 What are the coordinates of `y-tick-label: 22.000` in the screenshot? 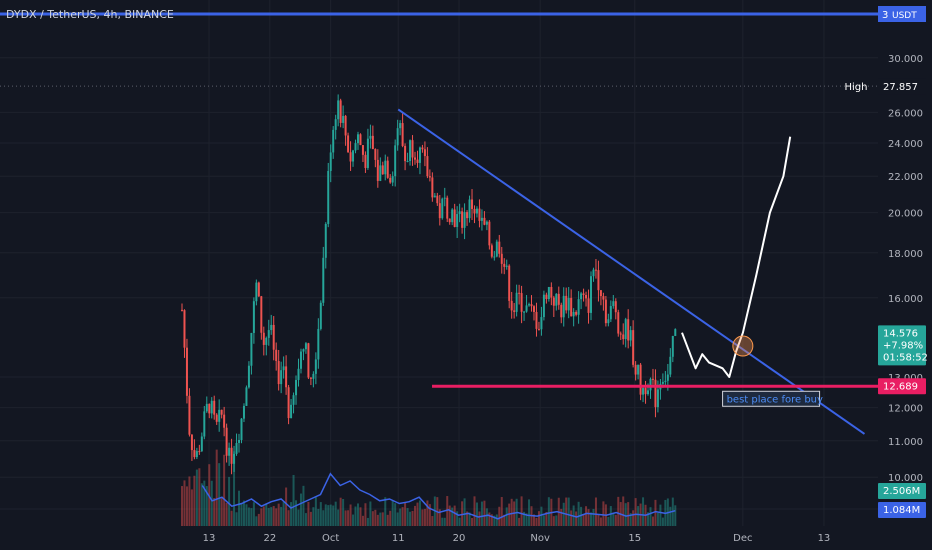 It's located at (905, 177).